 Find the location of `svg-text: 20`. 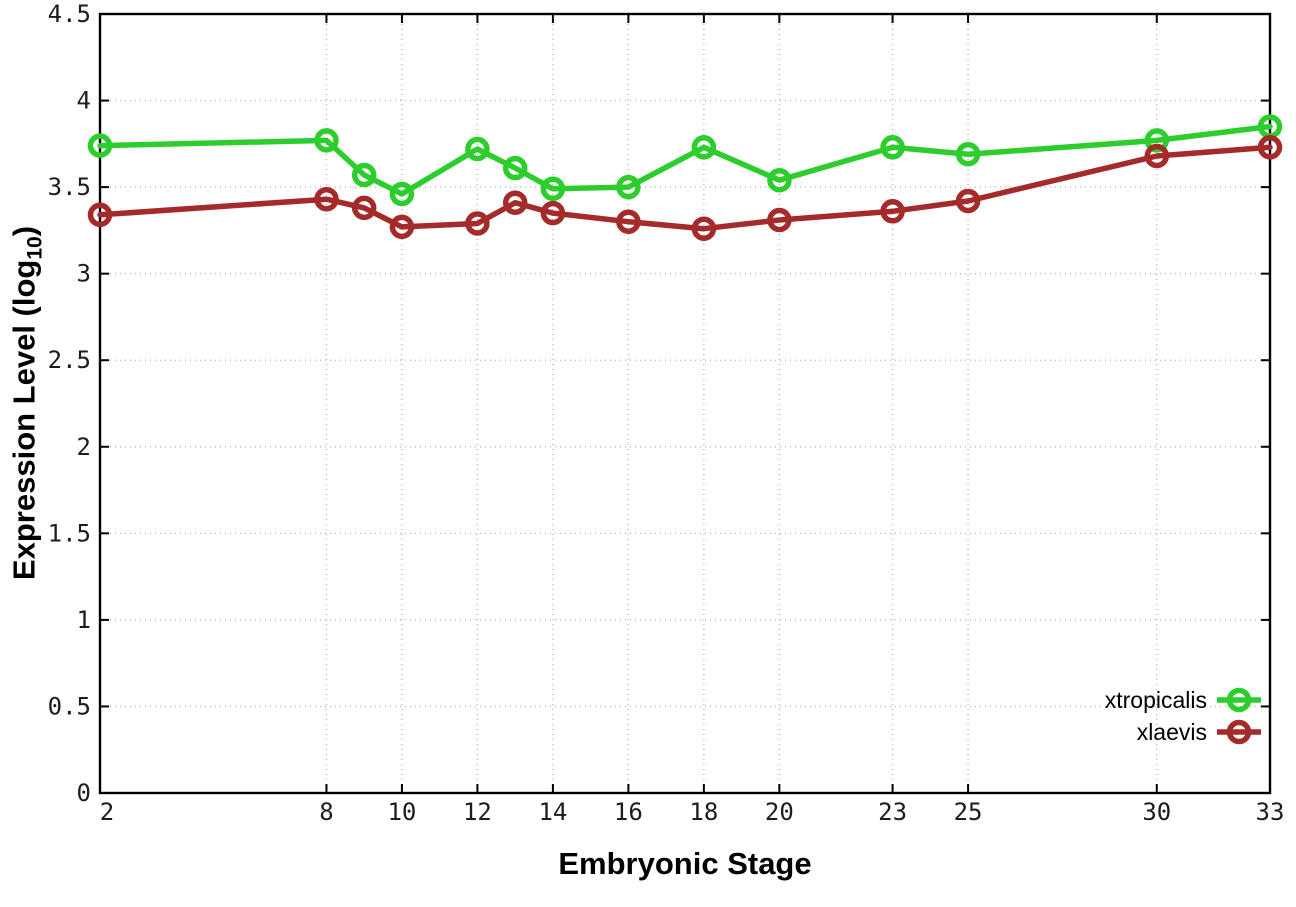

svg-text: 20 is located at coordinates (779, 812).